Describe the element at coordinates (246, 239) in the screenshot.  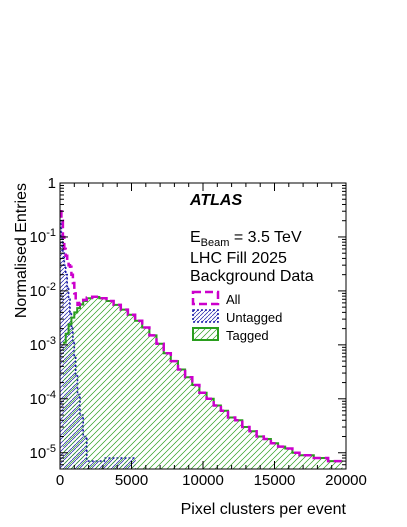
I see `beam-energy-label: EBeam = 3.5 TeV` at that location.